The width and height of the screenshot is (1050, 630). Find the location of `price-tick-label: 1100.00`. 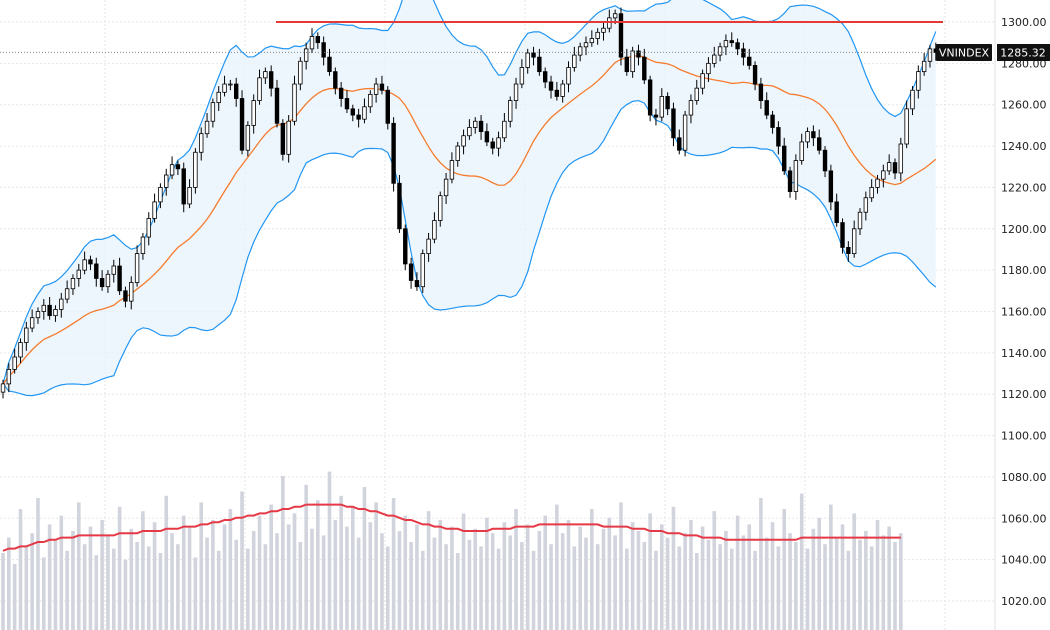

price-tick-label: 1100.00 is located at coordinates (1024, 436).